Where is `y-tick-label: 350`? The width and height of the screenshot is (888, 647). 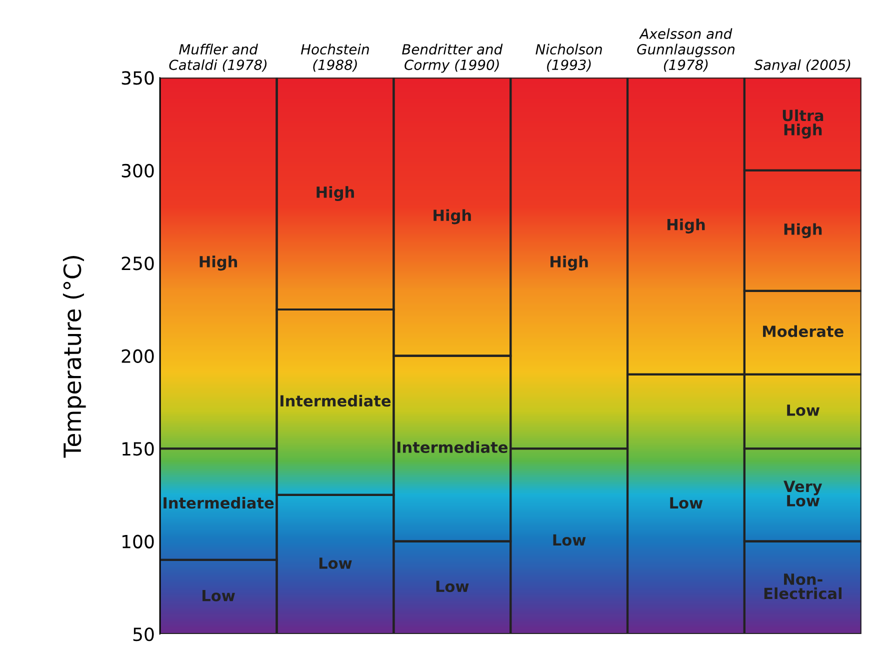
y-tick-label: 350 is located at coordinates (138, 78).